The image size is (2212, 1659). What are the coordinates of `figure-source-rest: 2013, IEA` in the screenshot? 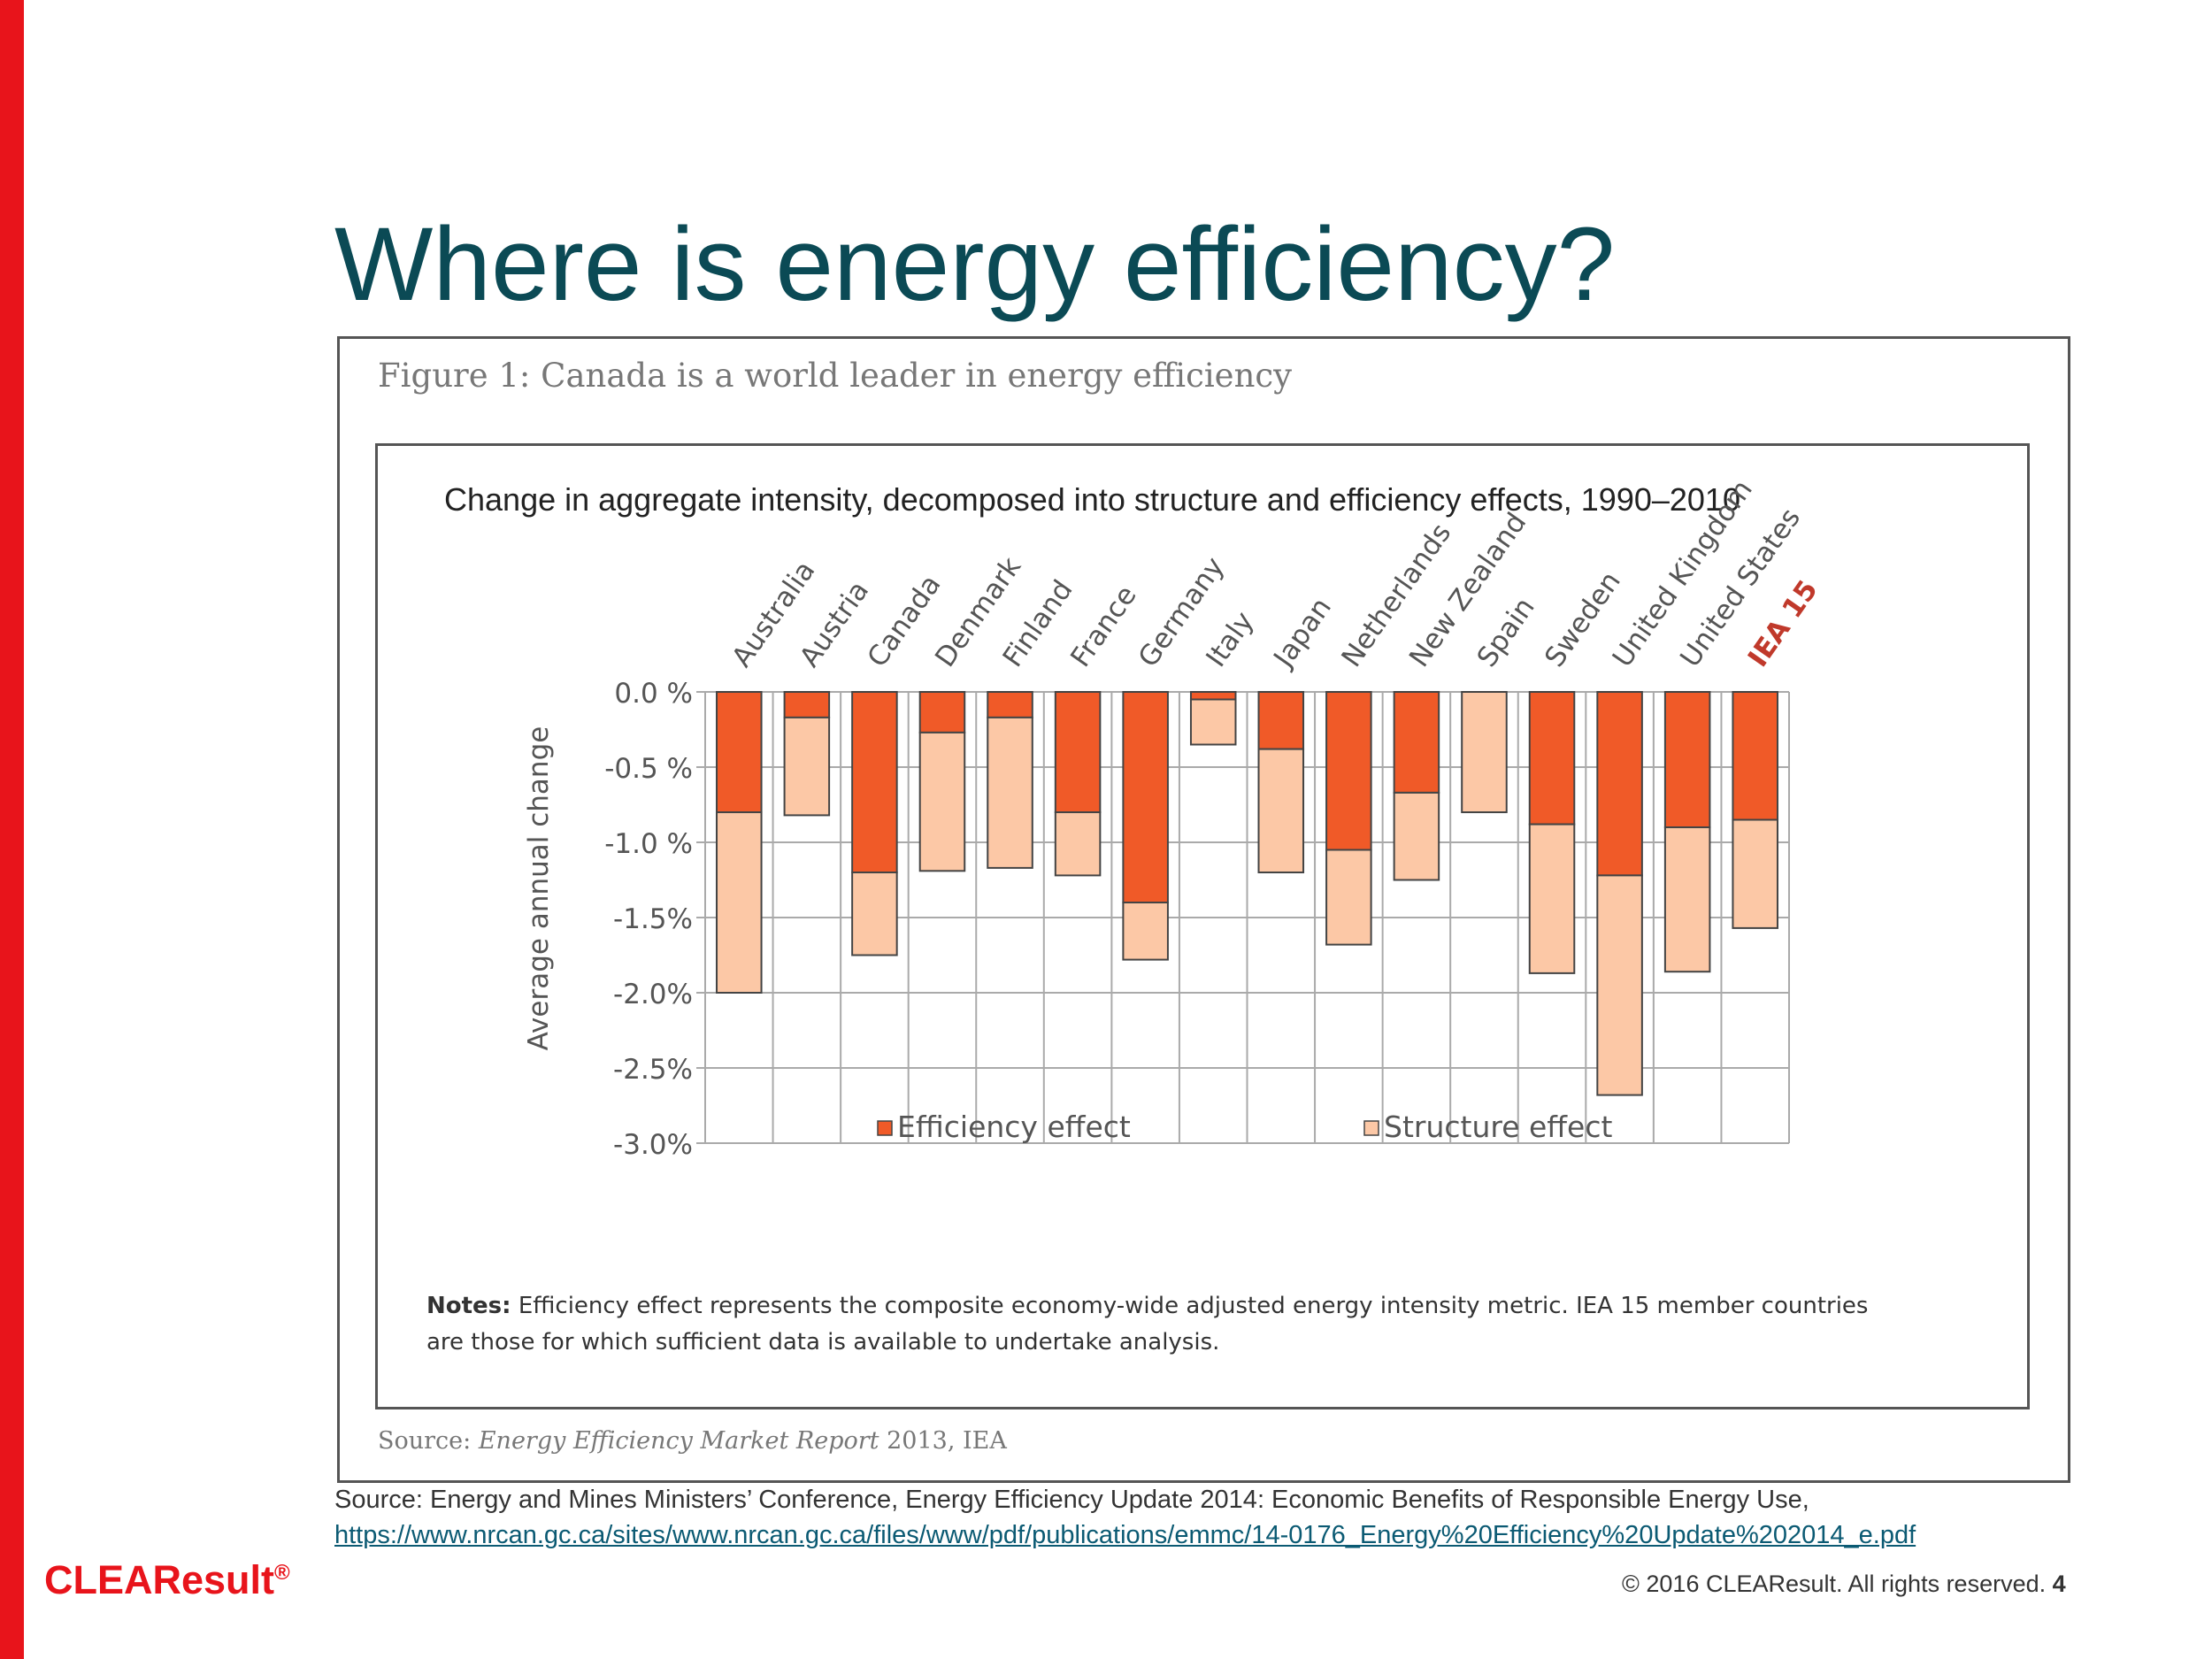 It's located at (947, 1441).